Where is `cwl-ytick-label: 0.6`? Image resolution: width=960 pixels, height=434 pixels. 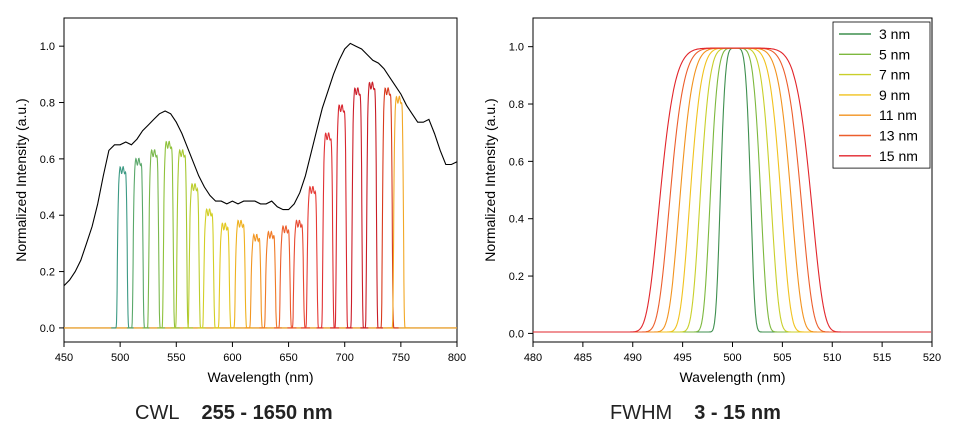
cwl-ytick-label: 0.6 is located at coordinates (47, 160).